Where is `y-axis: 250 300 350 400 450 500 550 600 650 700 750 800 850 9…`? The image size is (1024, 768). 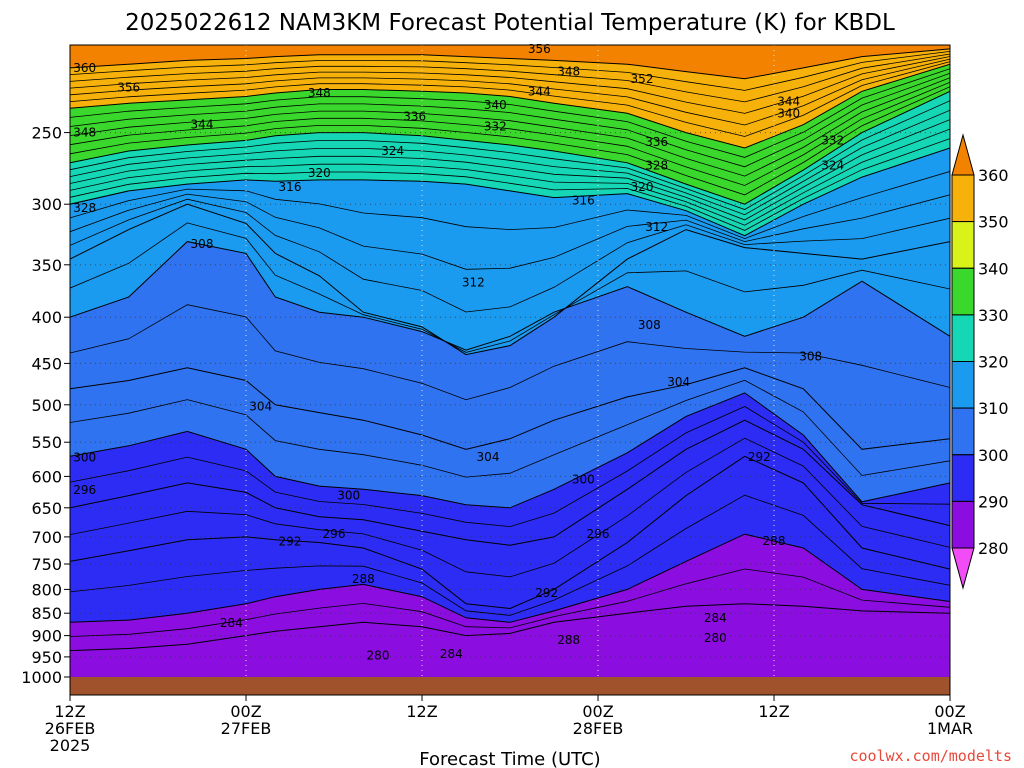 y-axis: 250 300 350 400 450 500 550 600 650 700 750 800 850 9… is located at coordinates (45, 405).